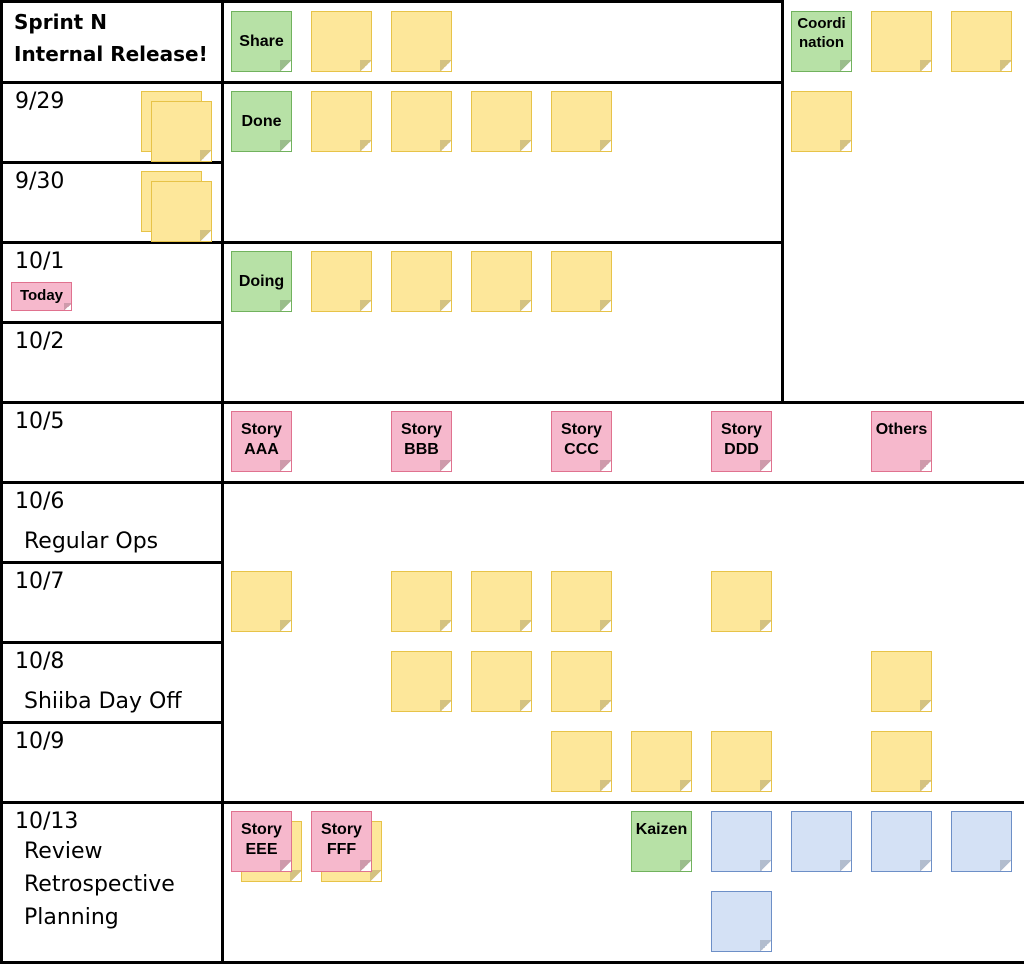 Image resolution: width=1024 pixels, height=964 pixels. I want to click on story-card-bbb: Story BBB, so click(421, 441).